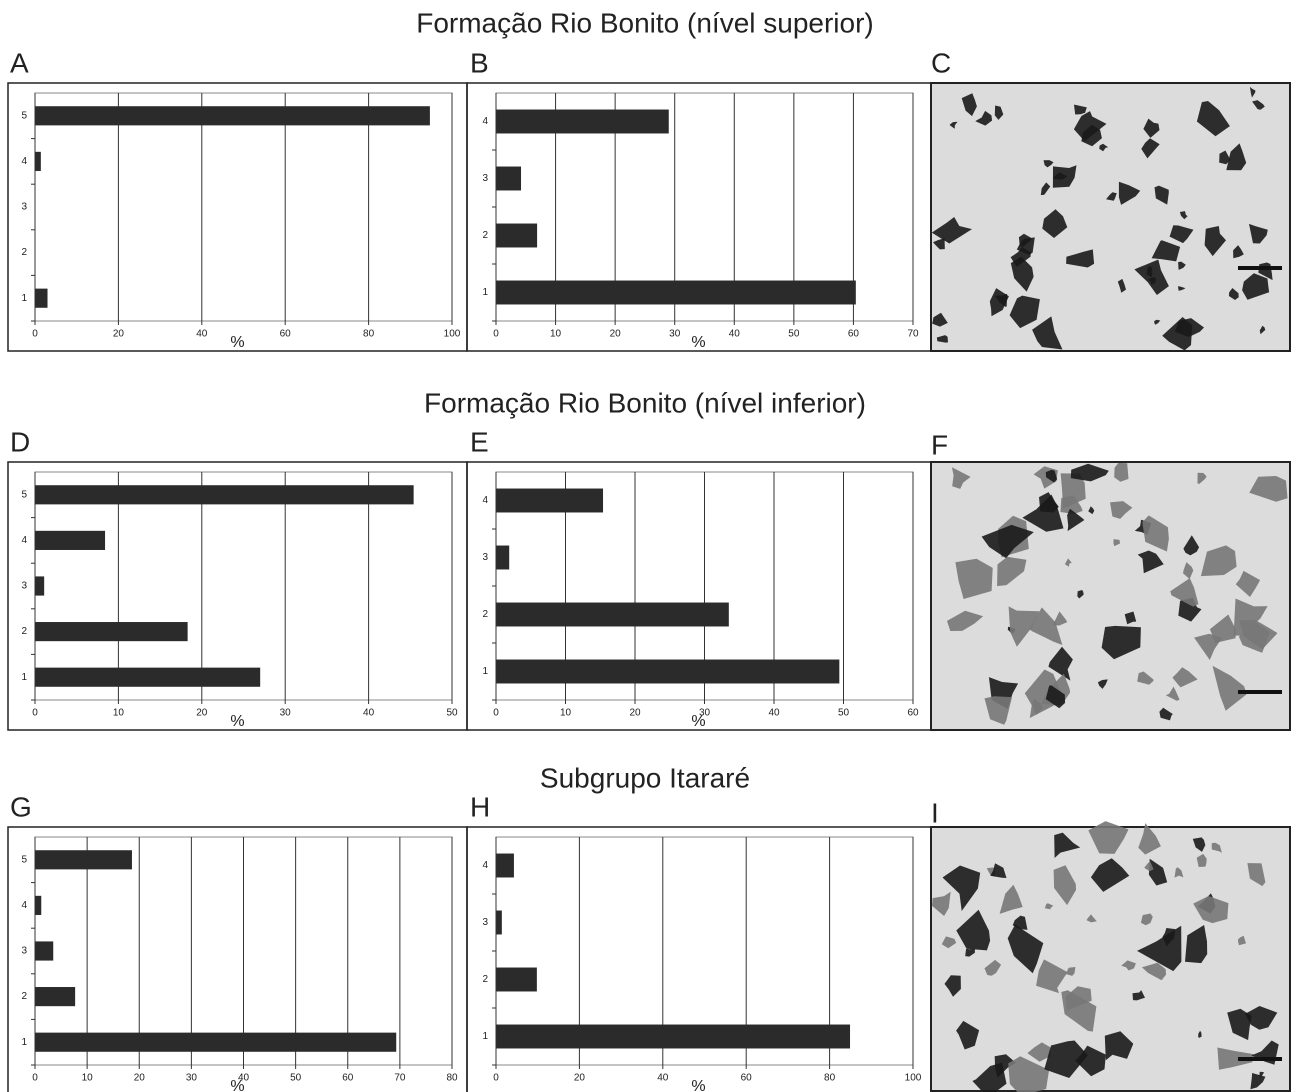  What do you see at coordinates (19, 62) in the screenshot?
I see `panel-letter: A` at bounding box center [19, 62].